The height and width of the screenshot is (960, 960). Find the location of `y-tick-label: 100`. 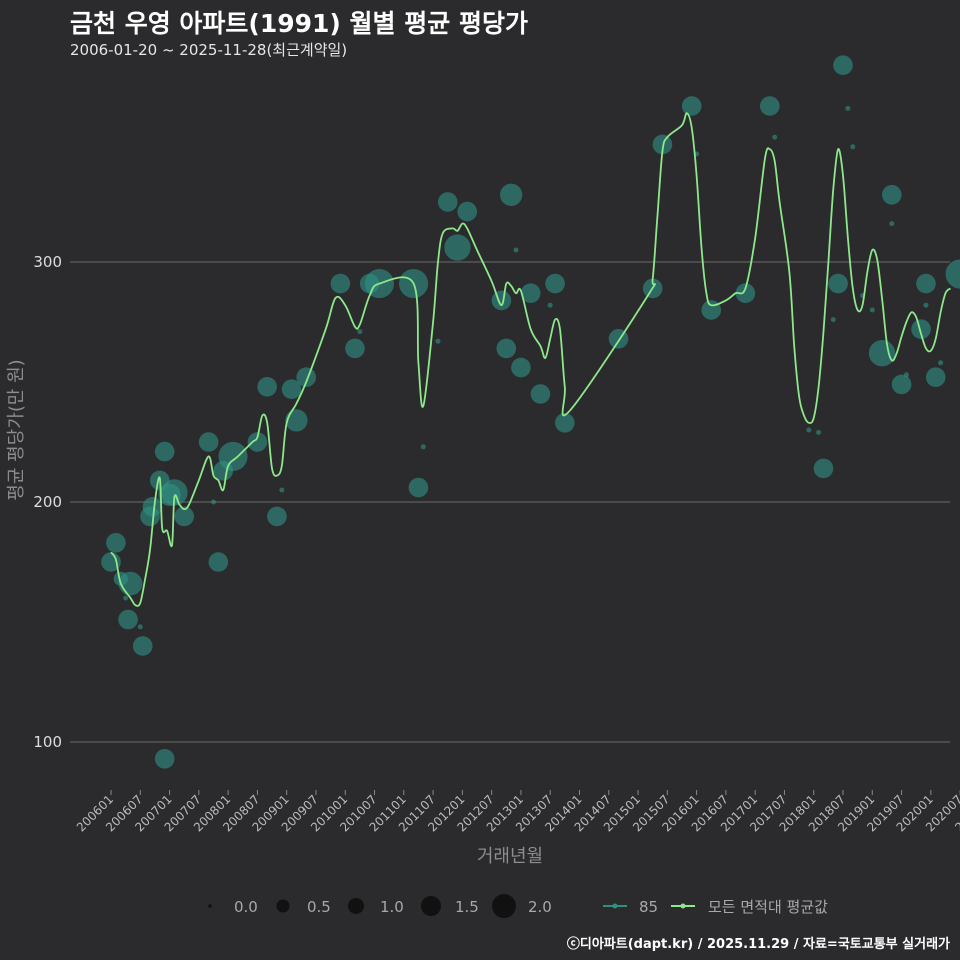

y-tick-label: 100 is located at coordinates (47, 742).